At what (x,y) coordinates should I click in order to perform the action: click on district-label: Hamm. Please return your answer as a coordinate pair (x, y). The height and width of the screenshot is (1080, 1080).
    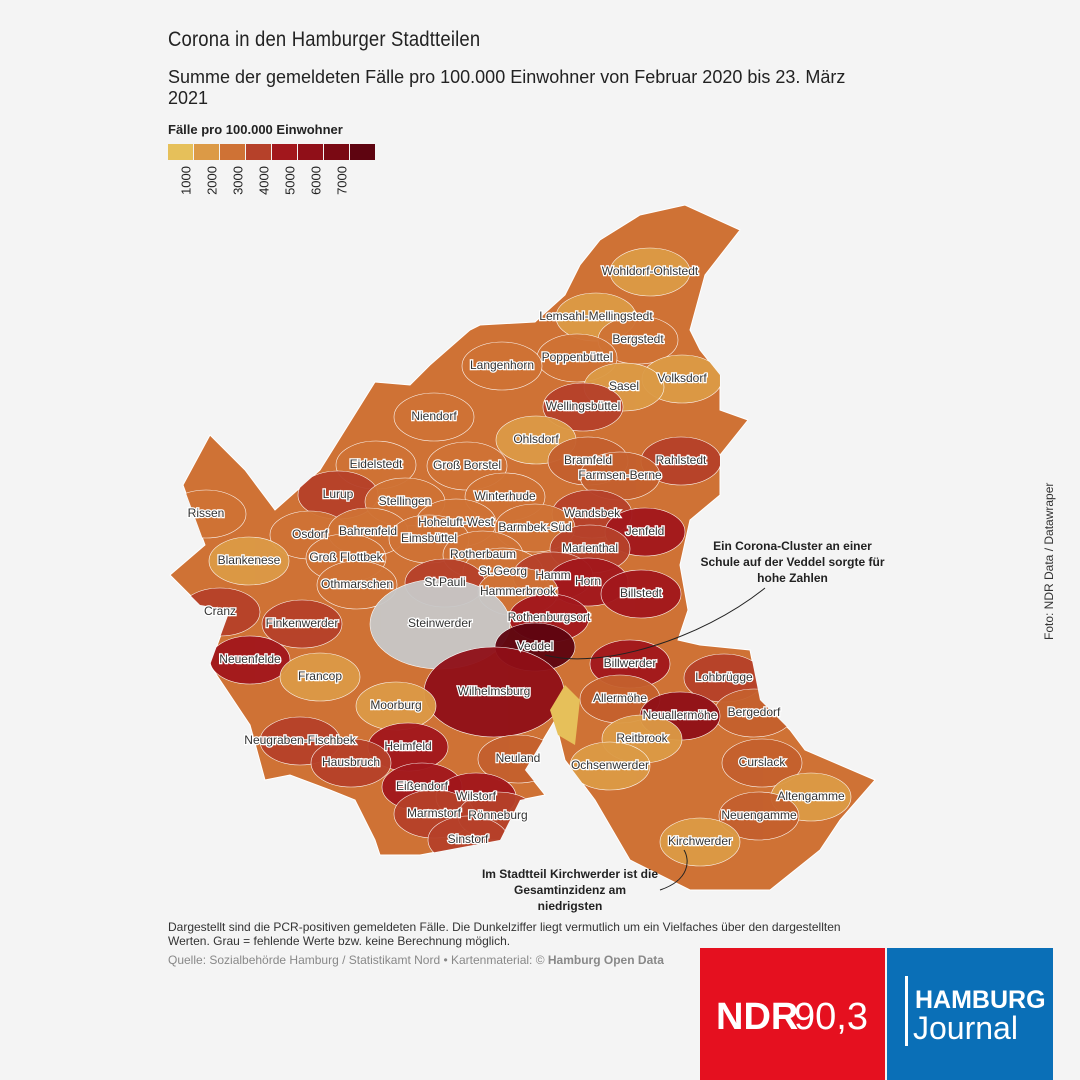
    Looking at the image, I should click on (552, 575).